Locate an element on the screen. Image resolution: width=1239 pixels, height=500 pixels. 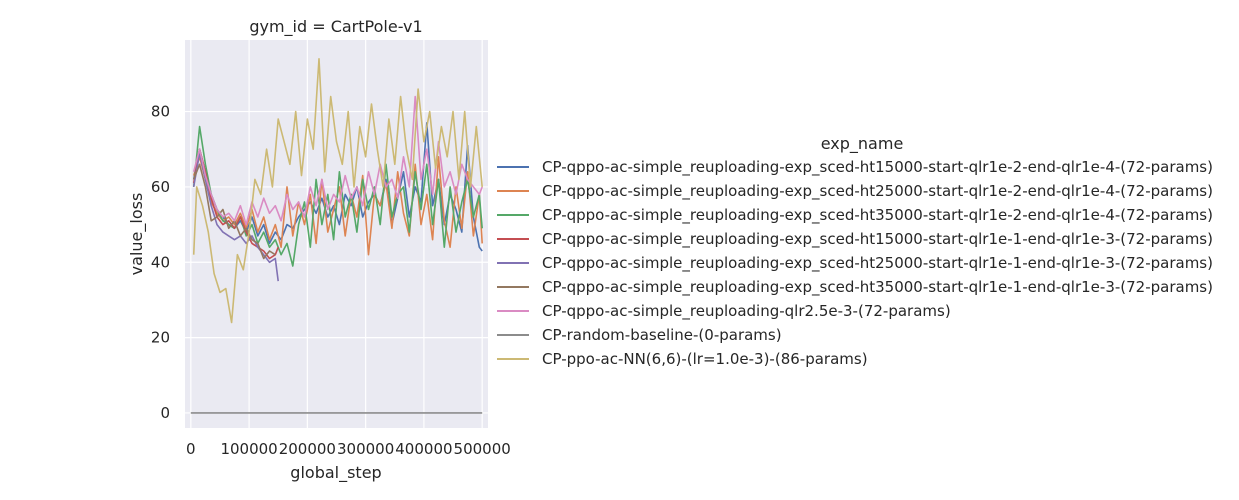
x-tick-label: 200000 is located at coordinates (307, 449).